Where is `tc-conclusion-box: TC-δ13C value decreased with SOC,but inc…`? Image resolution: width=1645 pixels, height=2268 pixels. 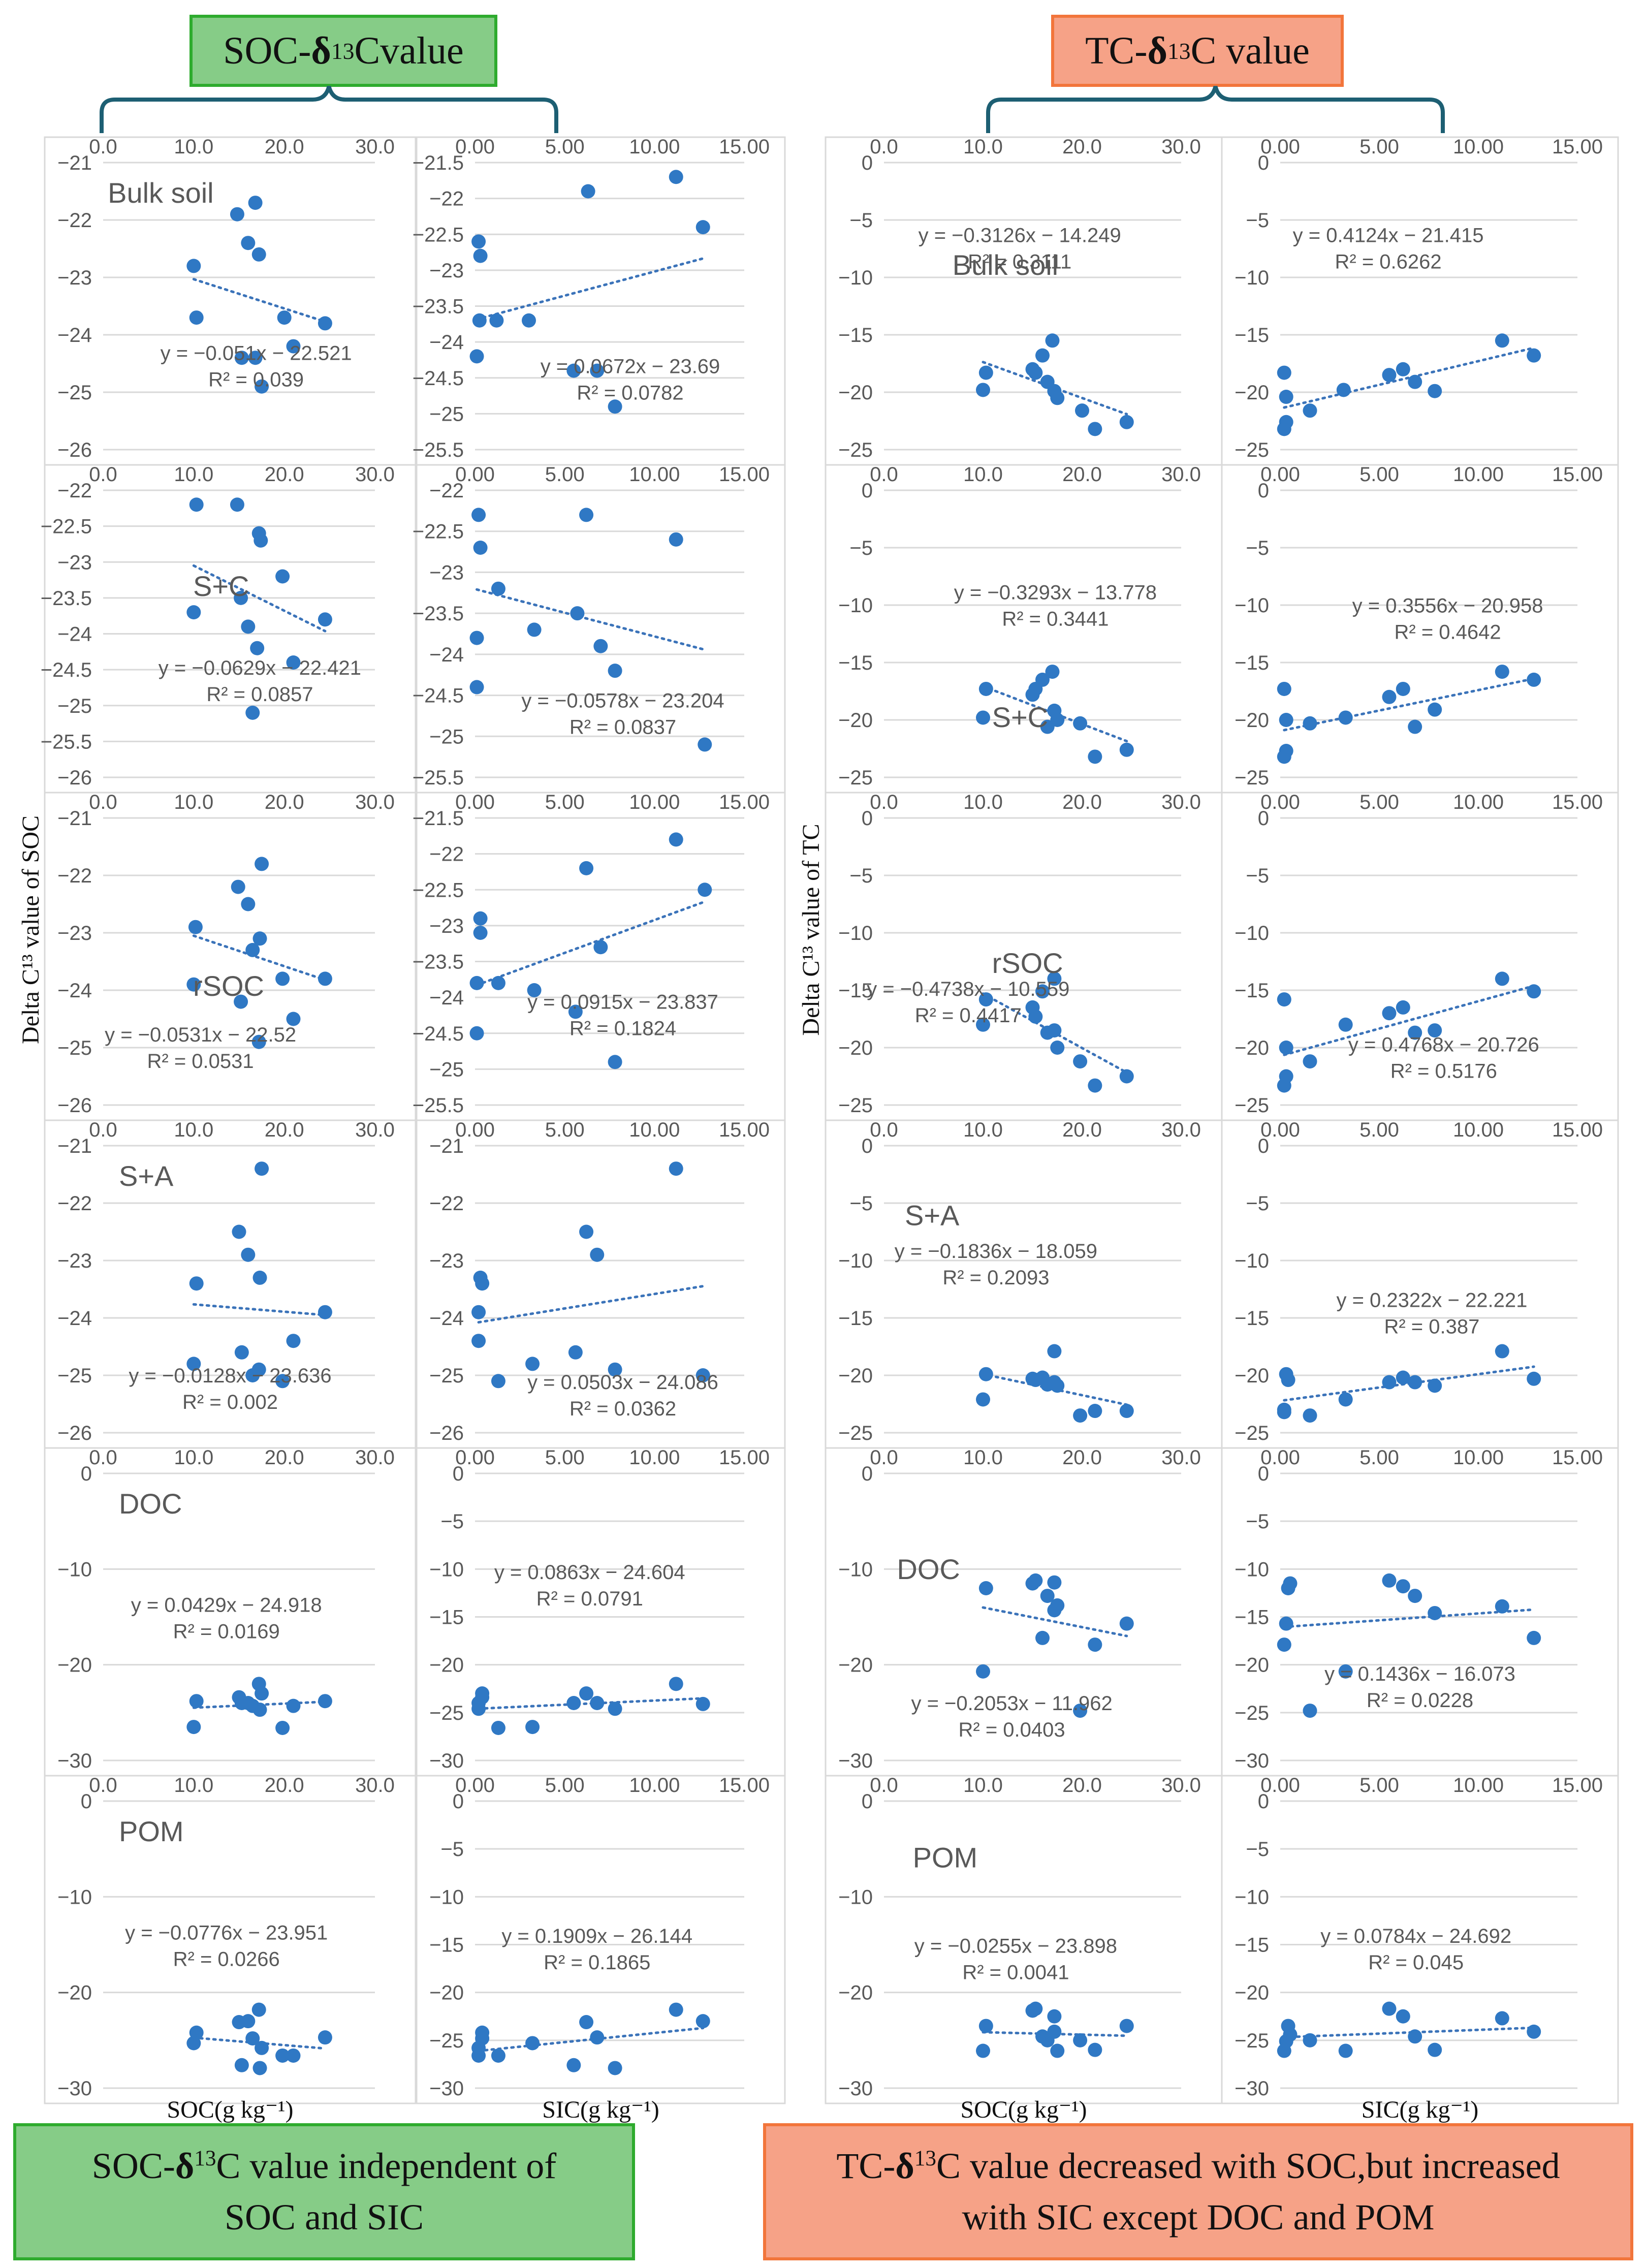 tc-conclusion-box: TC-δ13C value decreased with SOC,but inc… is located at coordinates (1198, 2191).